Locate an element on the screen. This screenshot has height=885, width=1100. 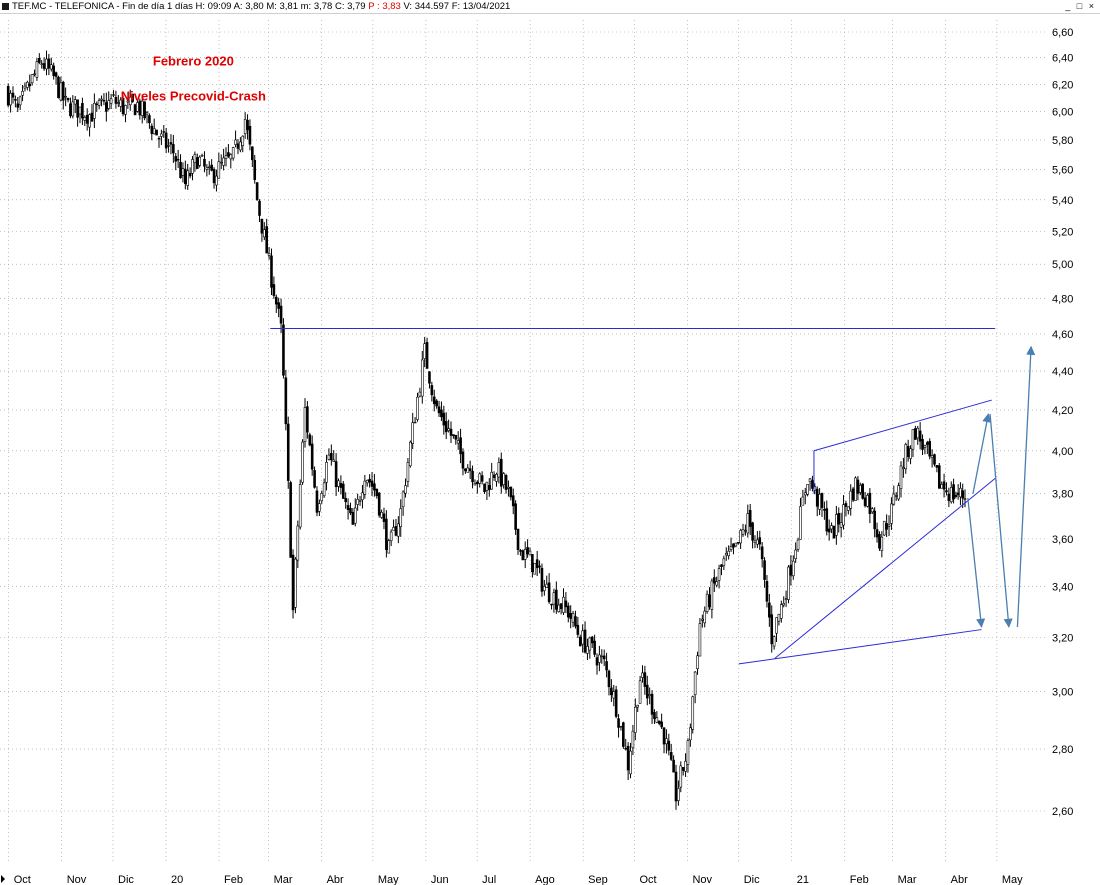
x-tick-label: Sep is located at coordinates (598, 879).